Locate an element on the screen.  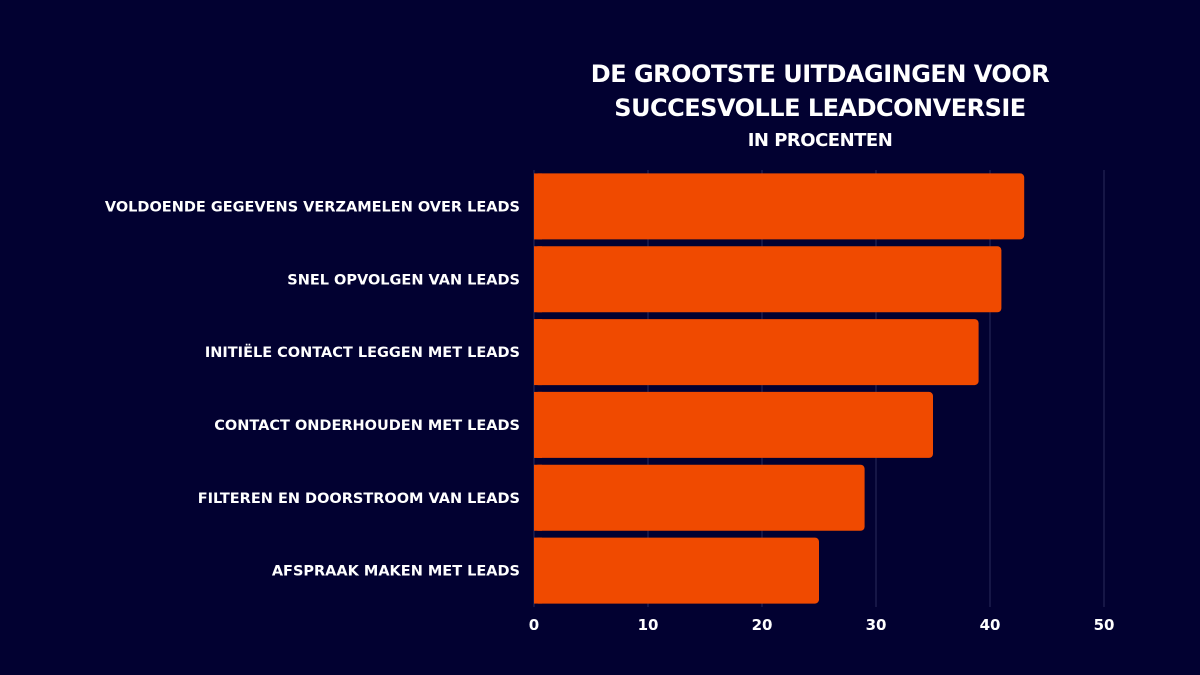
category-label: FILTEREN EN DOORSTROOM VAN LEADS is located at coordinates (359, 499).